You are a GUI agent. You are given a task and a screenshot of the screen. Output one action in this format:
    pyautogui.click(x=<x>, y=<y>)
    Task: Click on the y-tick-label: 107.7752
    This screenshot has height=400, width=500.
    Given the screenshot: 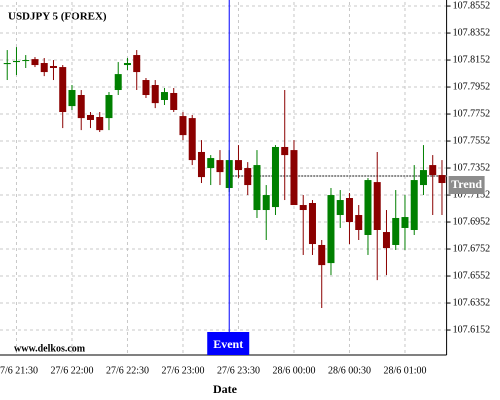 What is the action you would take?
    pyautogui.click(x=472, y=113)
    